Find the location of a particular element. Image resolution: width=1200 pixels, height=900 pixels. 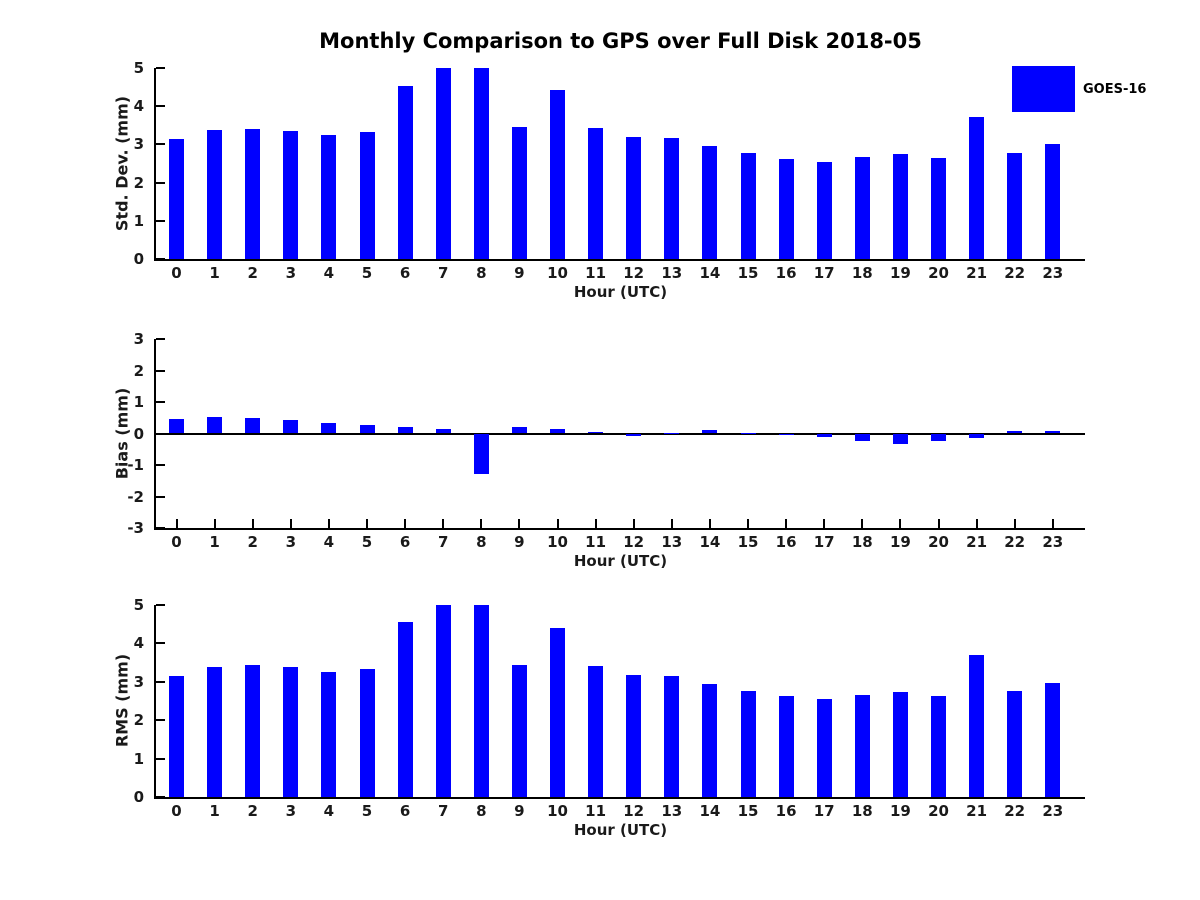

x-tick-label: 13 is located at coordinates (672, 811).